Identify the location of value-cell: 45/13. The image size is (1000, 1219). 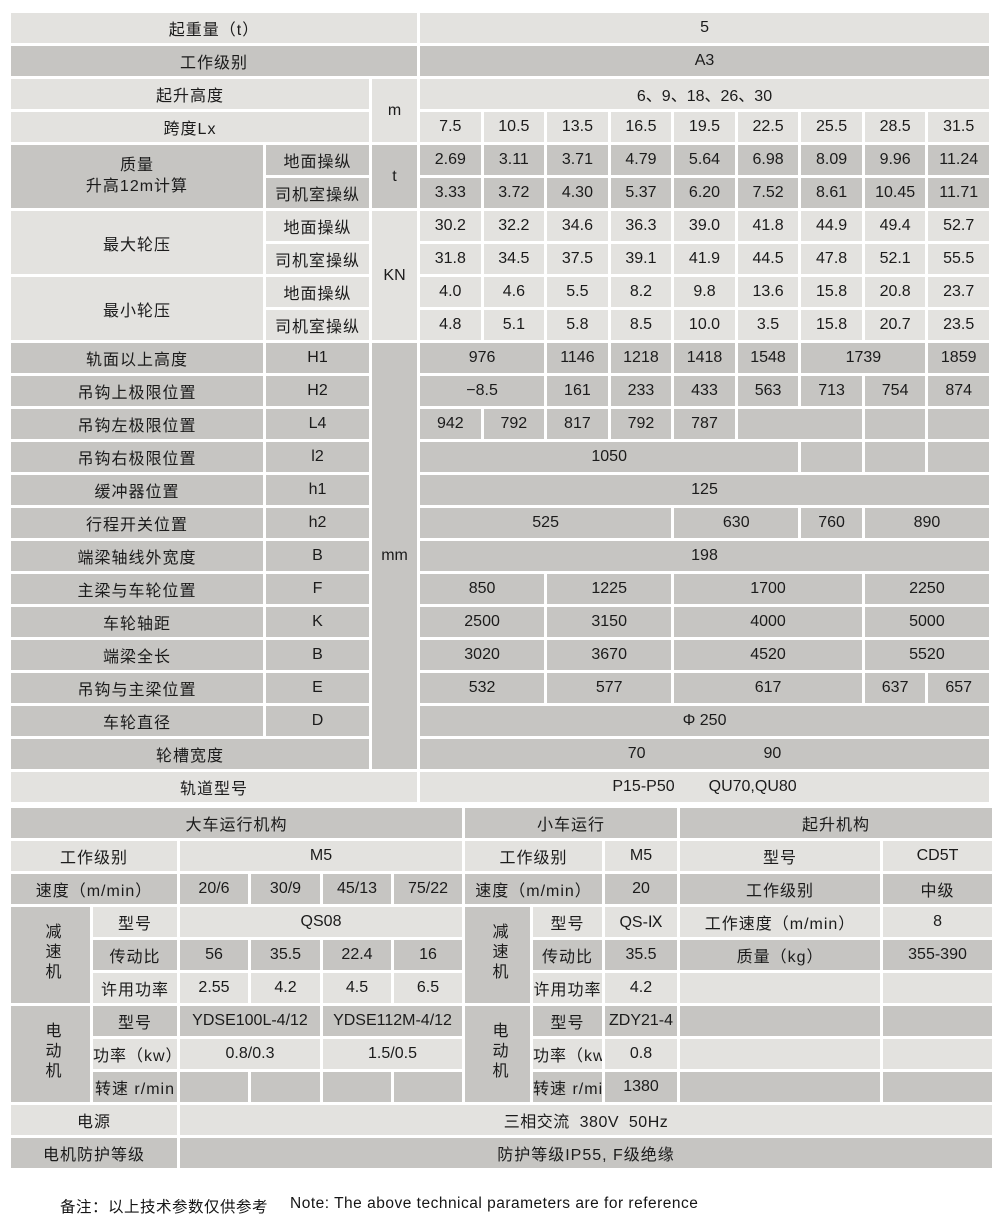
(357, 889).